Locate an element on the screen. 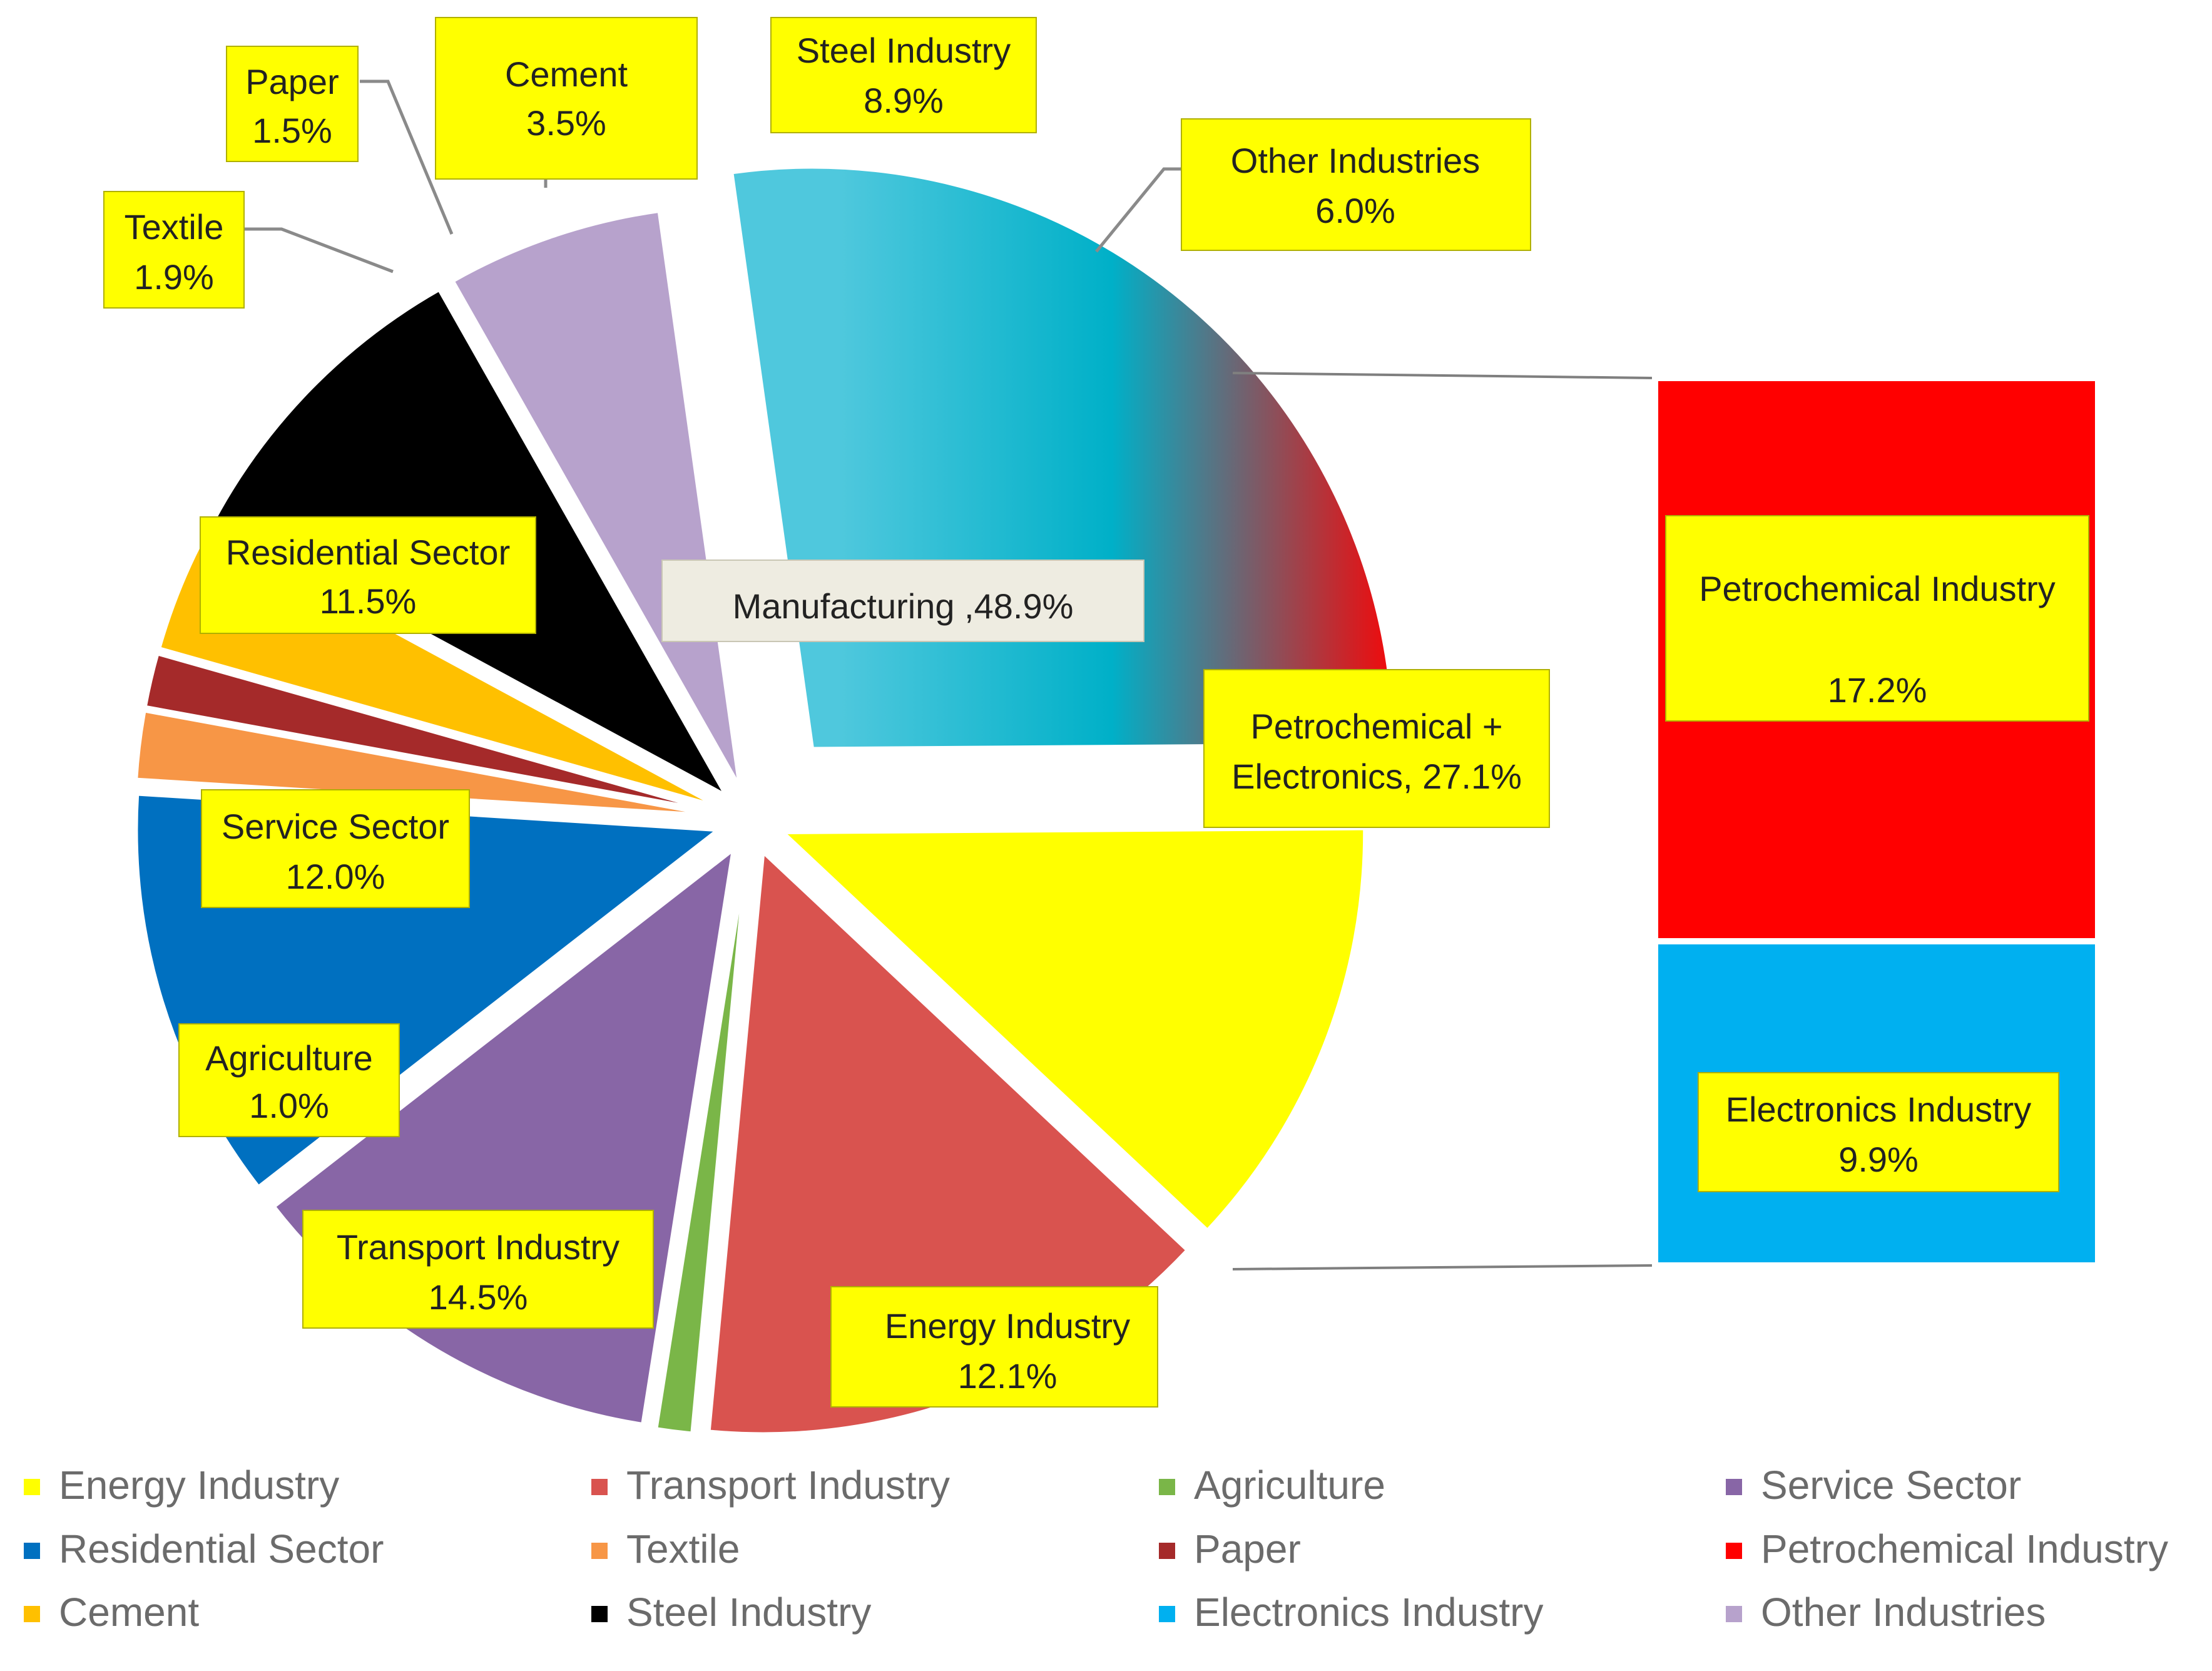 The image size is (2212, 1671). legend-item: Cement is located at coordinates (111, 1612).